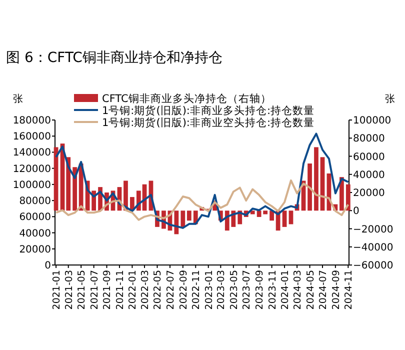  What do you see at coordinates (373, 266) in the screenshot?
I see `y2-tick-label: −60000` at bounding box center [373, 266].